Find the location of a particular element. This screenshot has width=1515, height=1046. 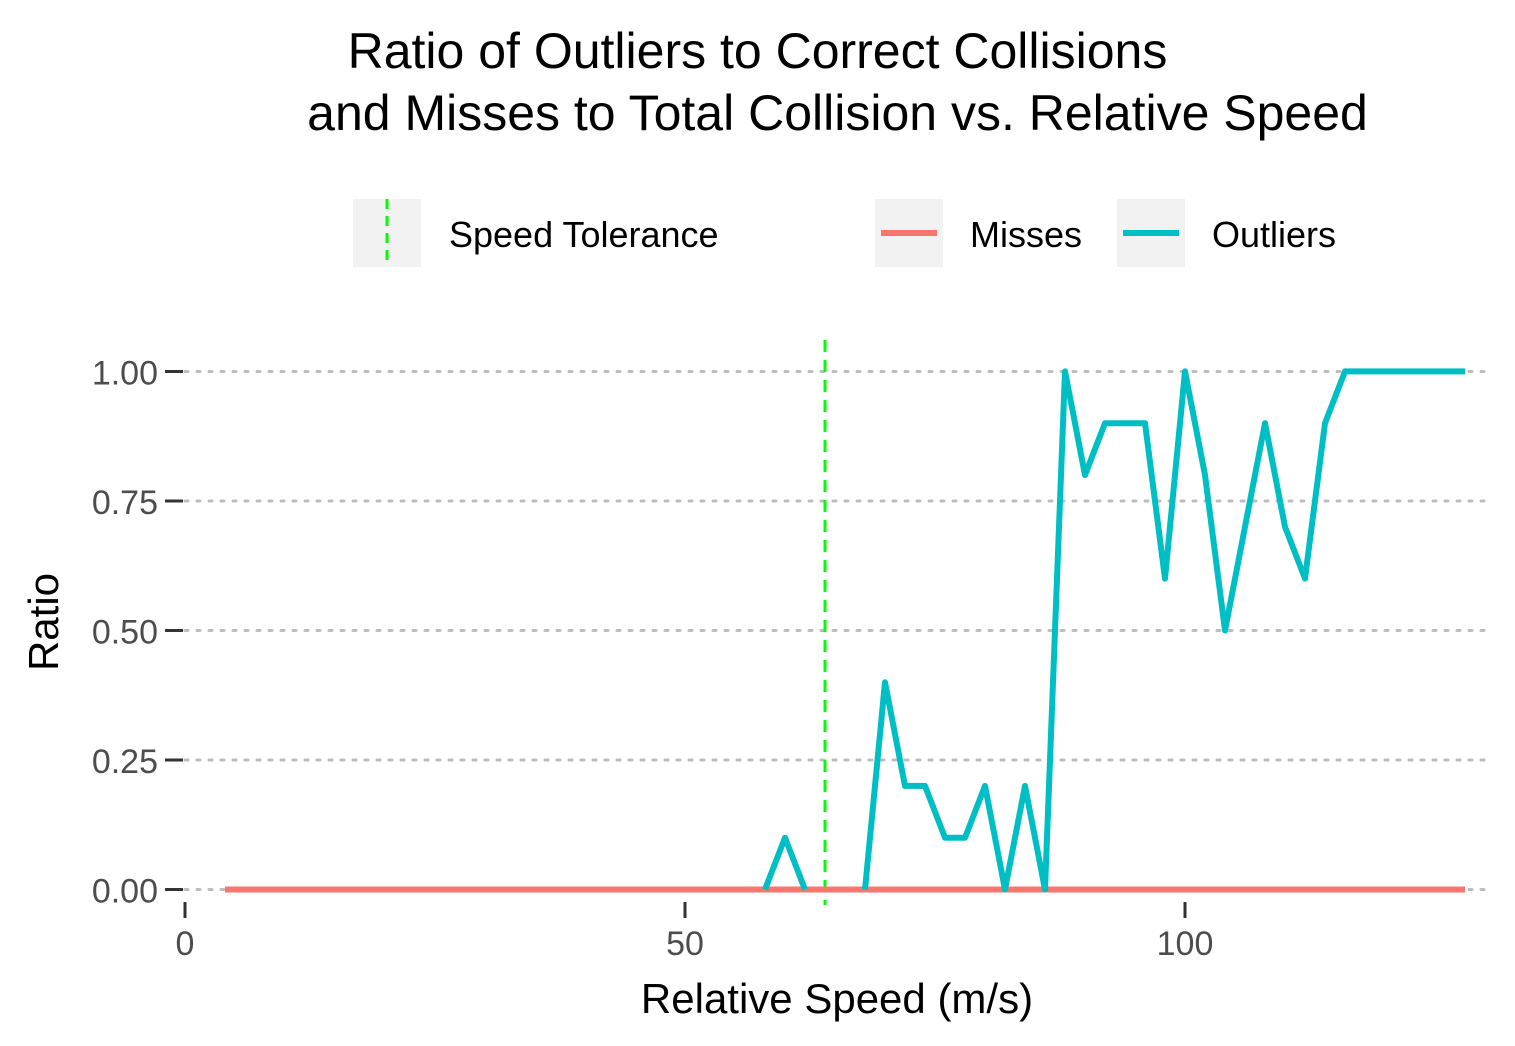

y-tick-label: 0.00 is located at coordinates (125, 891).